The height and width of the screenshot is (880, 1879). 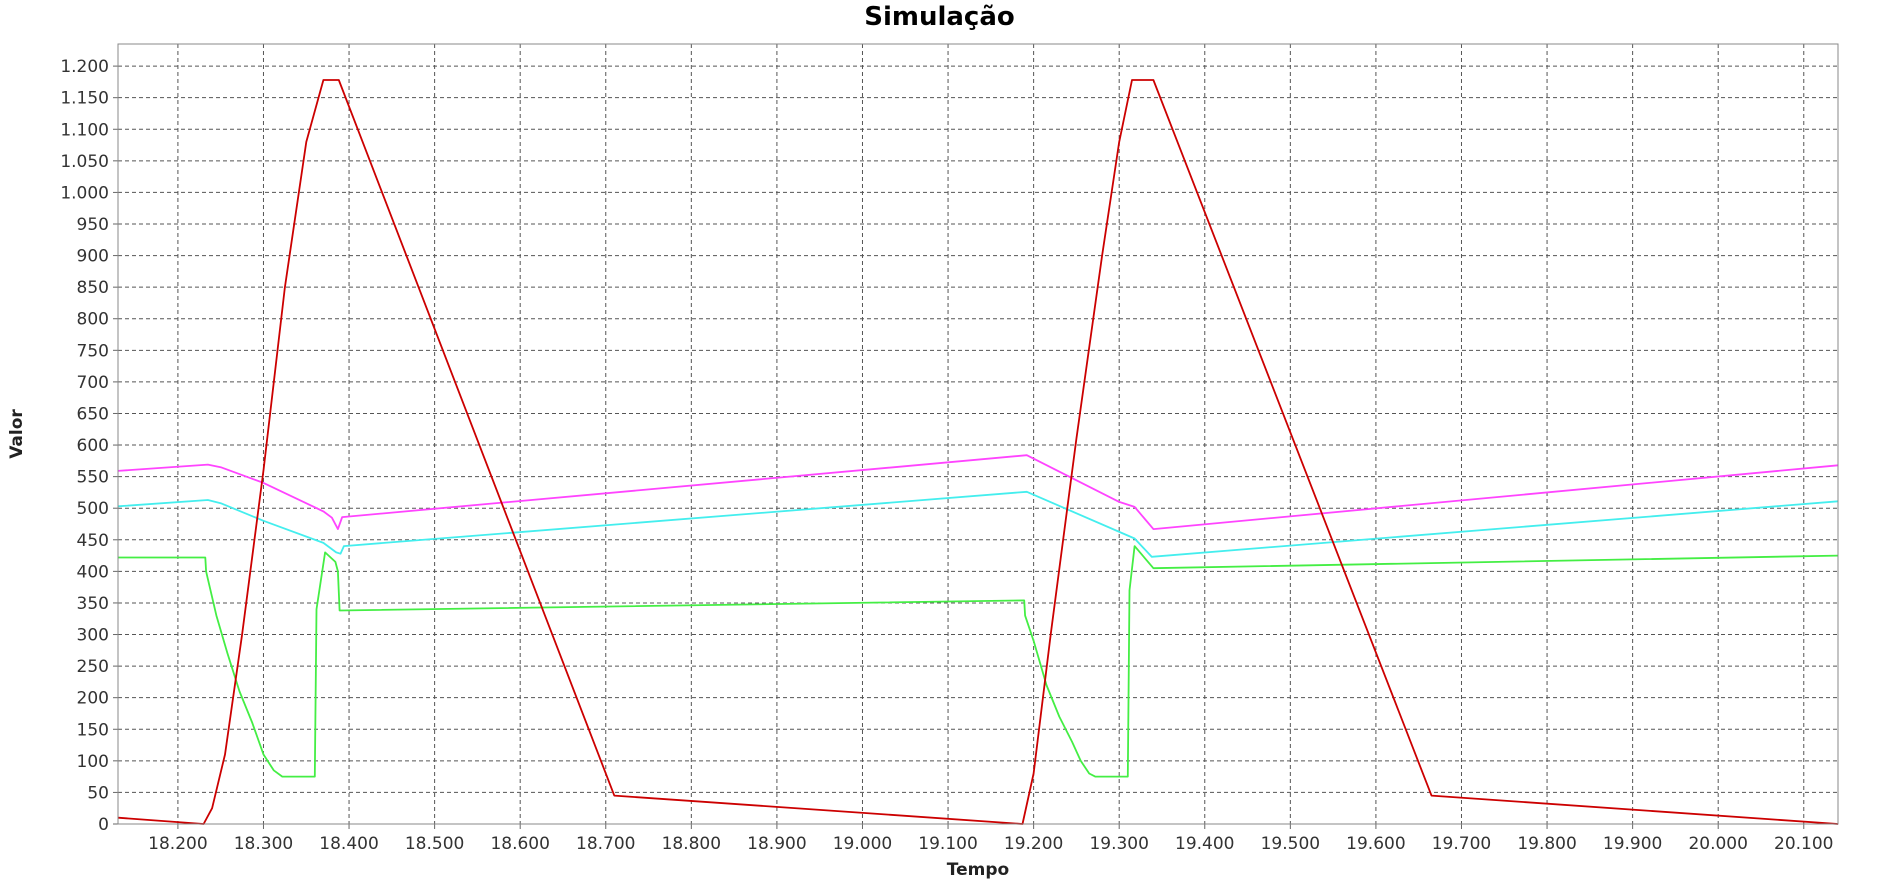 I want to click on y-tick-label: 1.150, so click(x=84, y=99).